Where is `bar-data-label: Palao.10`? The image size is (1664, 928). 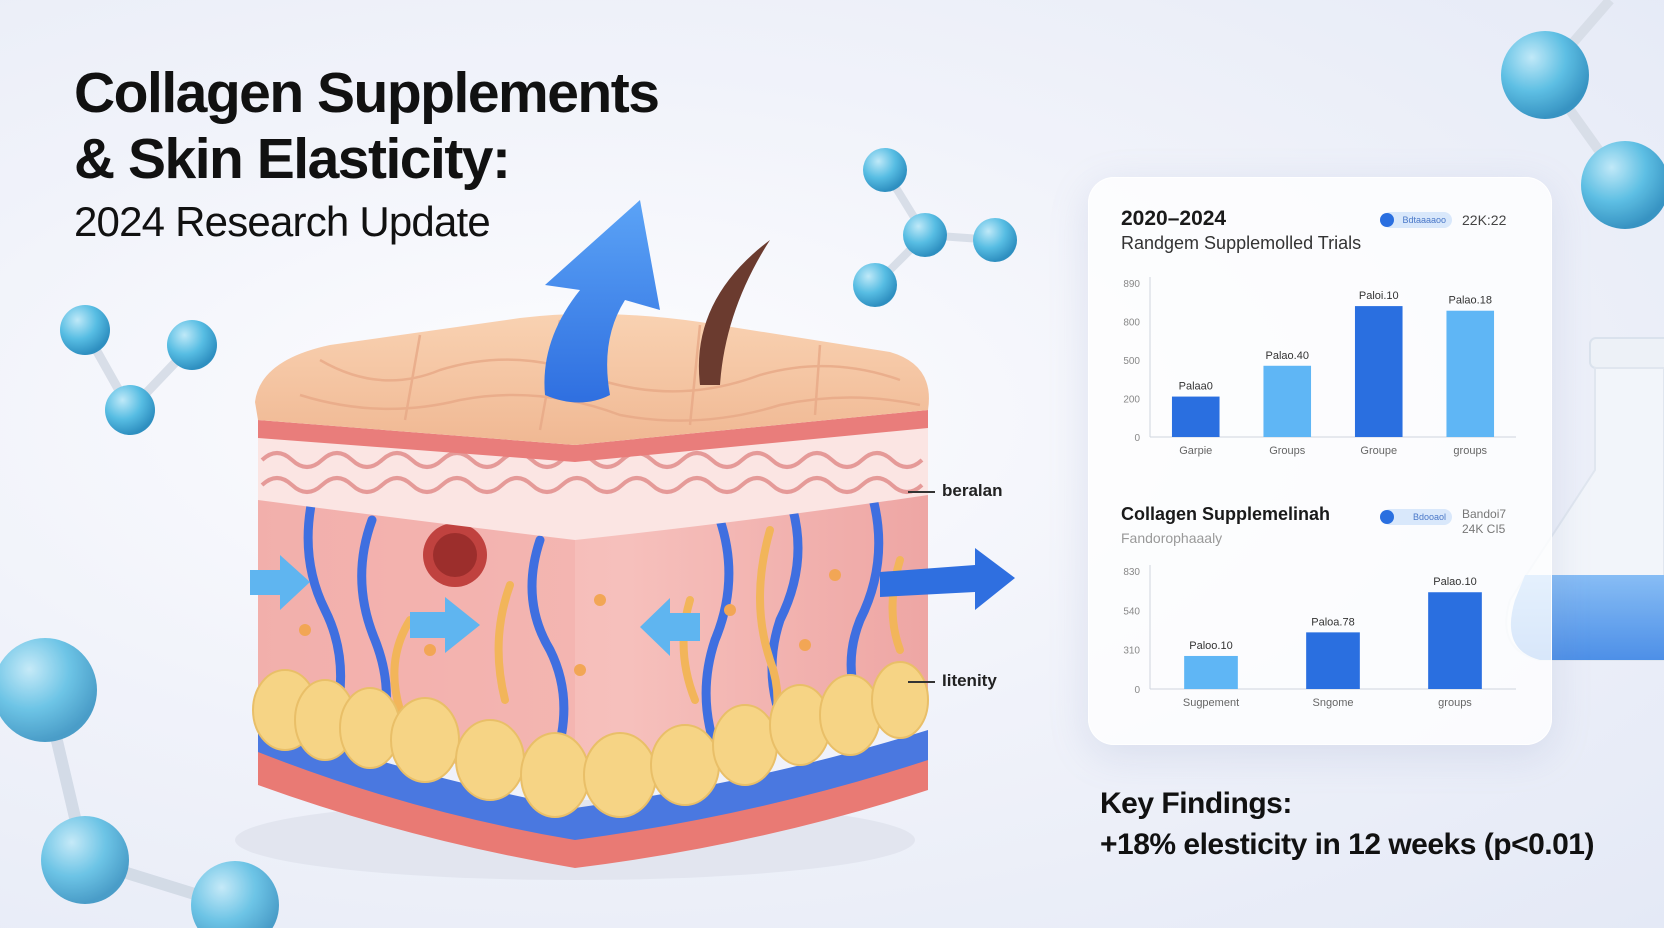 bar-data-label: Palao.10 is located at coordinates (1454, 582).